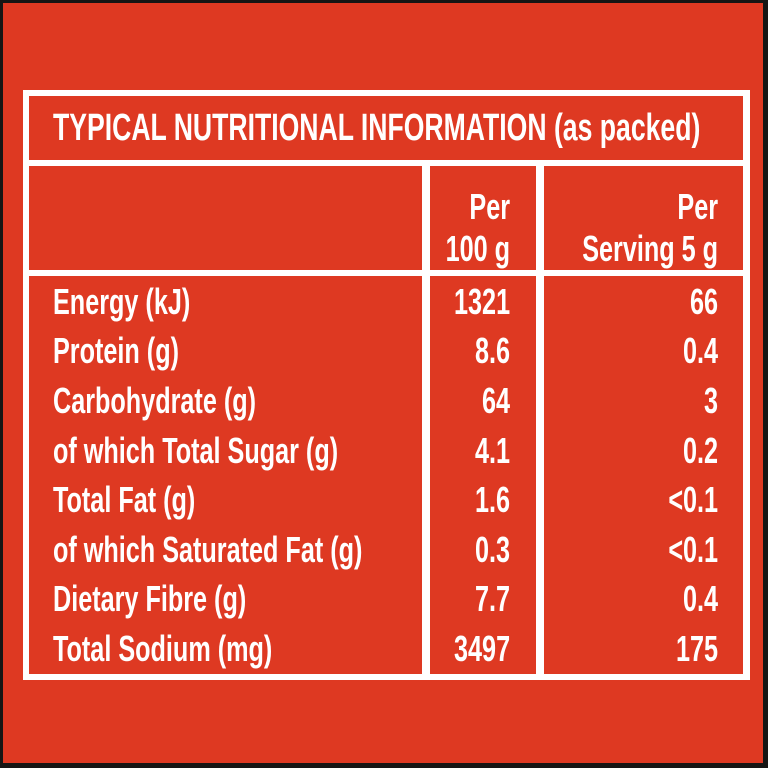  Describe the element at coordinates (700, 450) in the screenshot. I see `value-text: 0.2` at that location.